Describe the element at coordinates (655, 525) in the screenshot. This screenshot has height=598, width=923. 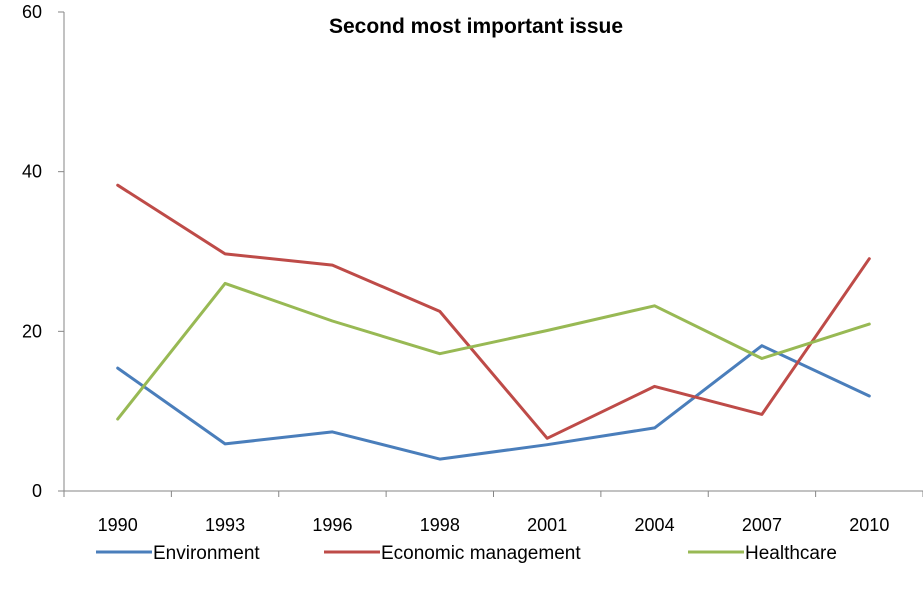
I see `x-tick-label: 2004` at that location.